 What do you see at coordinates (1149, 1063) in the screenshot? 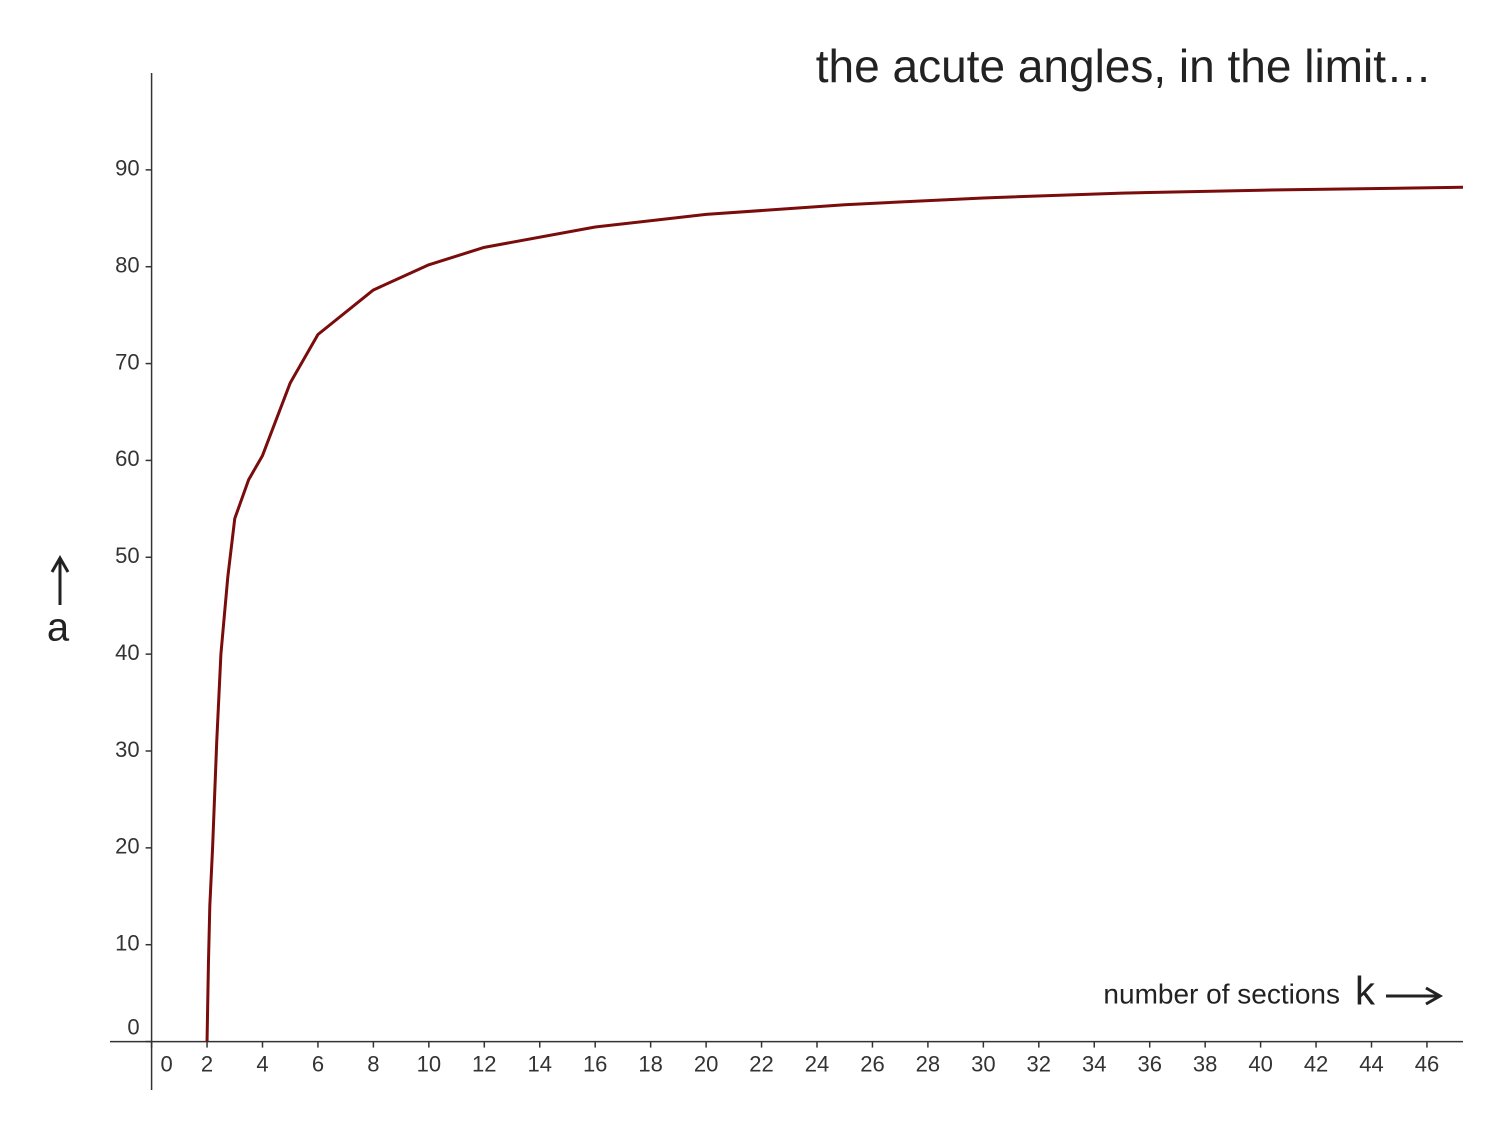
I see `x-tick-label: 36` at bounding box center [1149, 1063].